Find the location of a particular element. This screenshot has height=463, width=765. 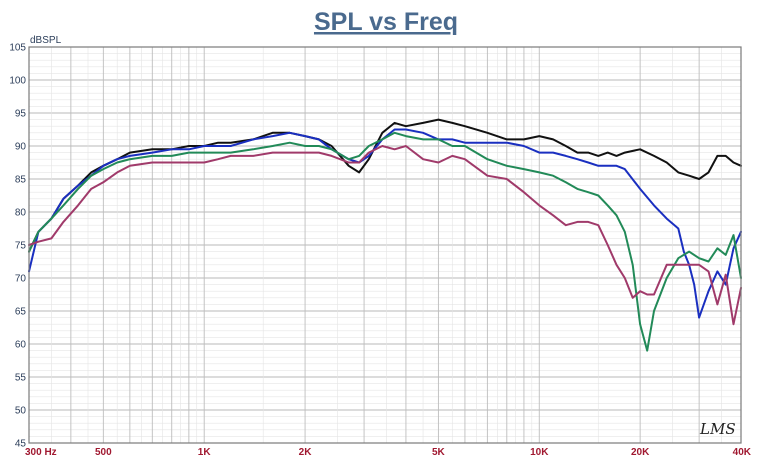

y-tick-label: 80 is located at coordinates (21, 213).